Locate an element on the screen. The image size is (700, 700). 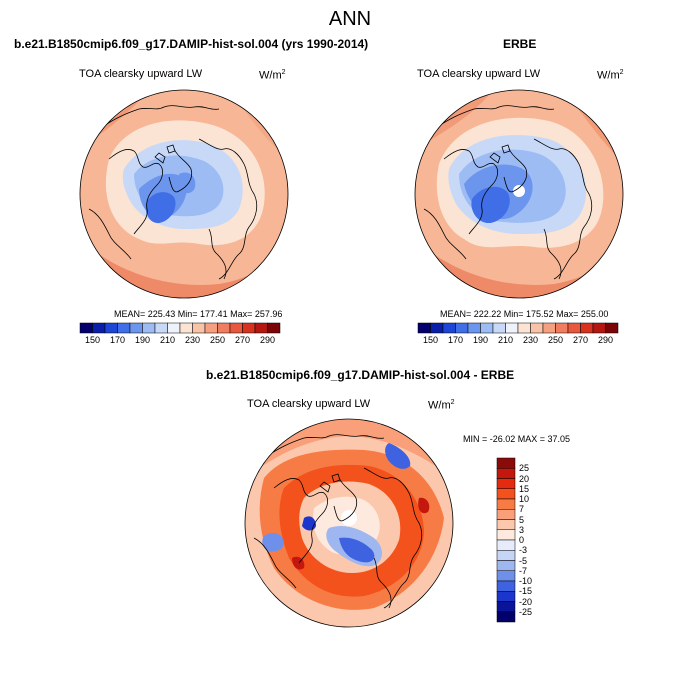
figure-title: ANN is located at coordinates (350, 19).